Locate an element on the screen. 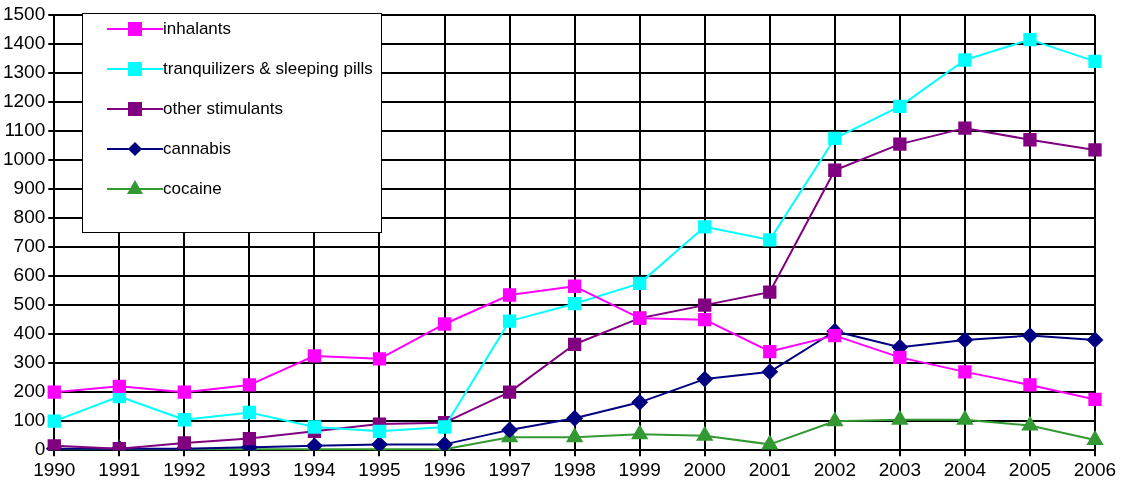  legend-label: tranquilizers & sleeping pills is located at coordinates (268, 68).